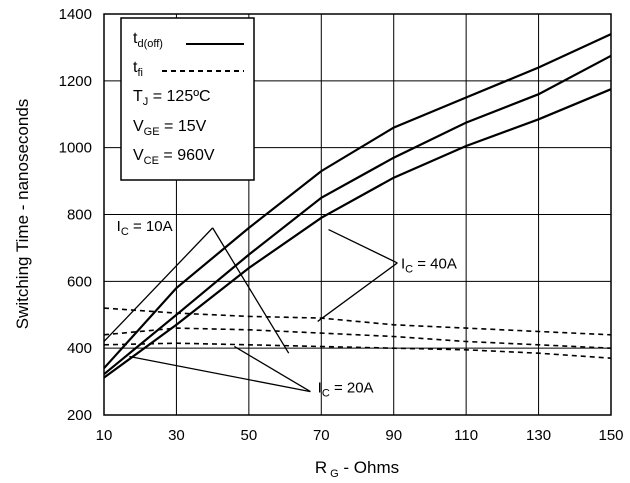  What do you see at coordinates (249, 435) in the screenshot?
I see `x-tick-label: 50` at bounding box center [249, 435].